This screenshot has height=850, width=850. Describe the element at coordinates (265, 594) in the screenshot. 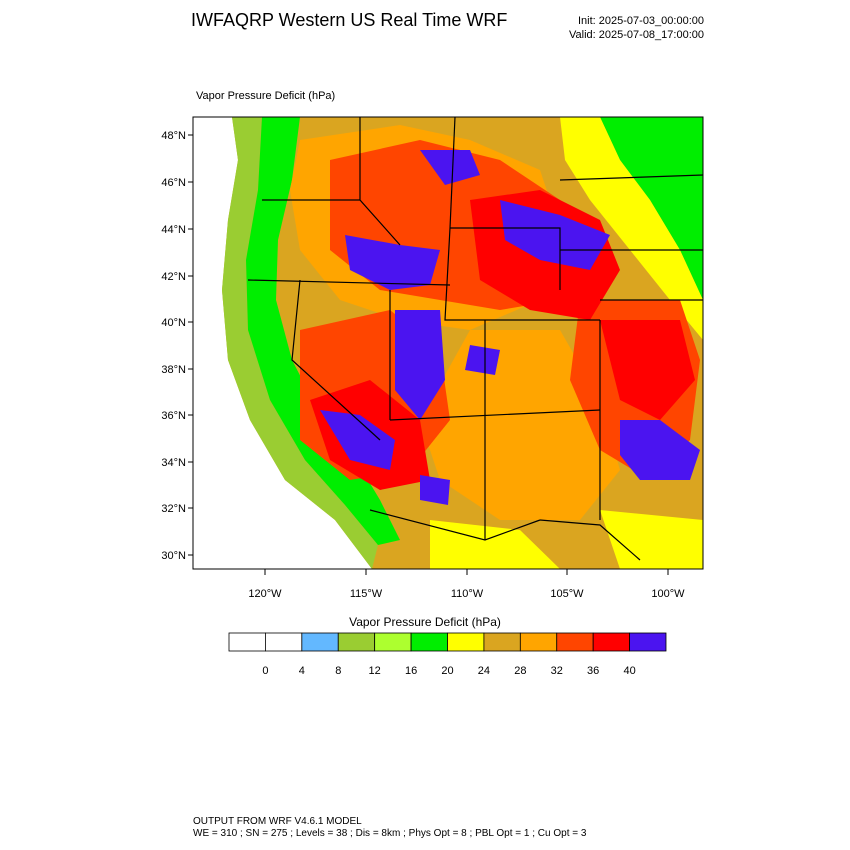

I see `lon-tick-label: 120°W` at that location.